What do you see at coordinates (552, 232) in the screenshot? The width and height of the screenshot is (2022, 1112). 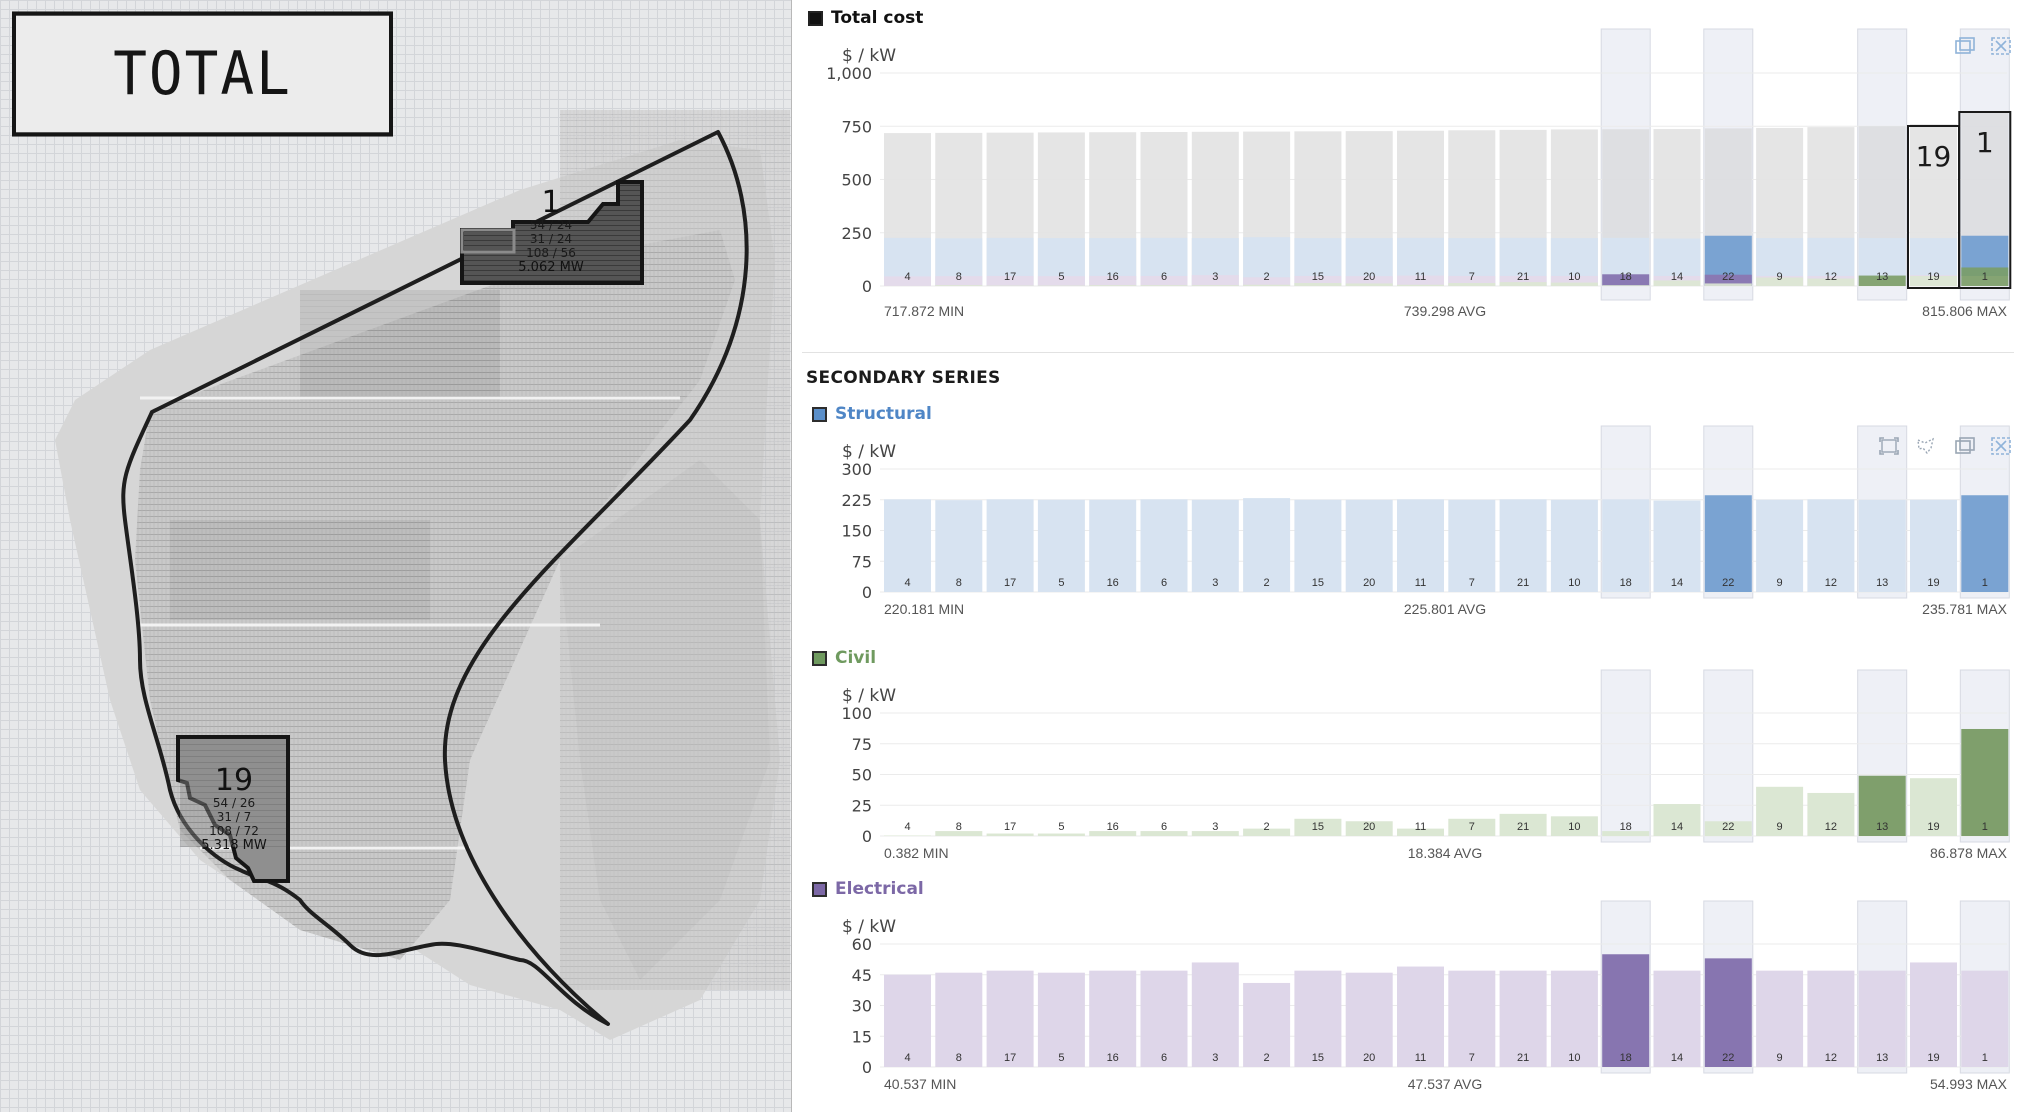 I see `block-1-area` at bounding box center [552, 232].